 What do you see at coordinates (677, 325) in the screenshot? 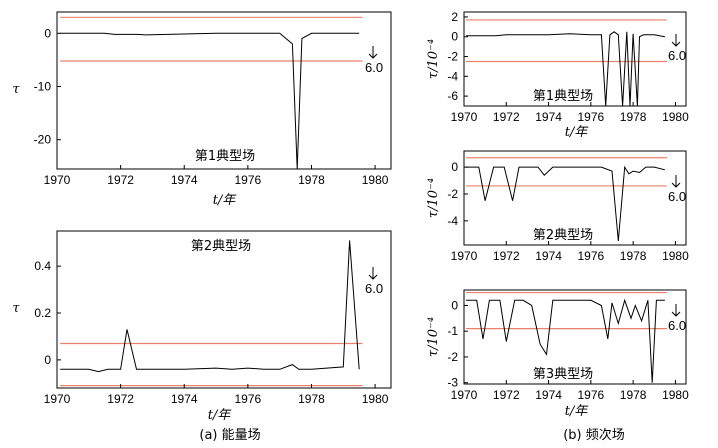
I see `panel-b3-annotation: 6.0` at bounding box center [677, 325].